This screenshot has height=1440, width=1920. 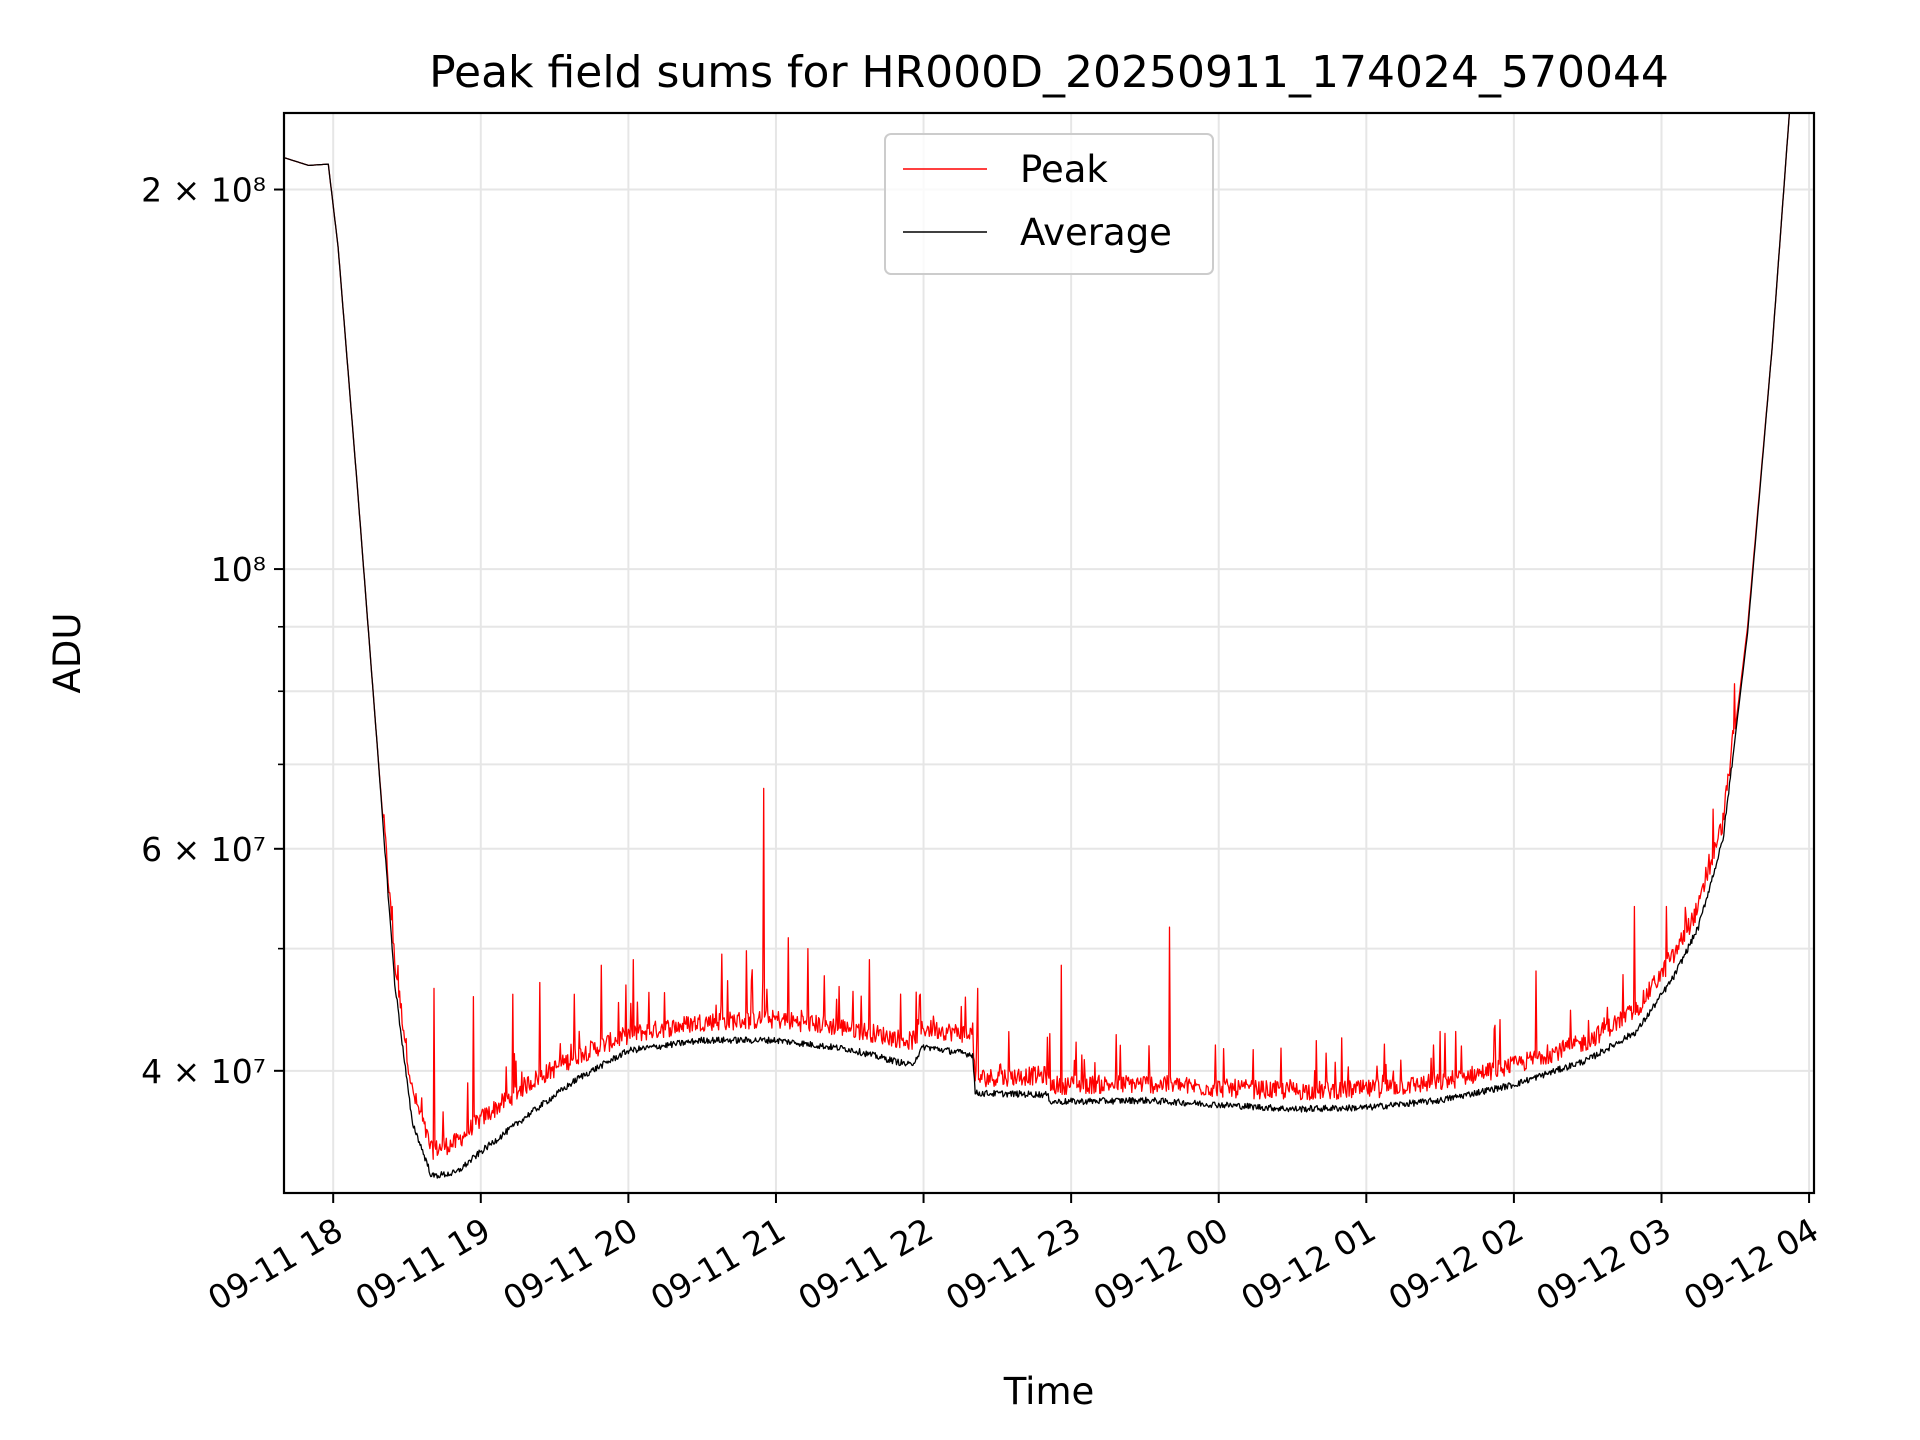 What do you see at coordinates (1096, 232) in the screenshot?
I see `legend-label-average: Average` at bounding box center [1096, 232].